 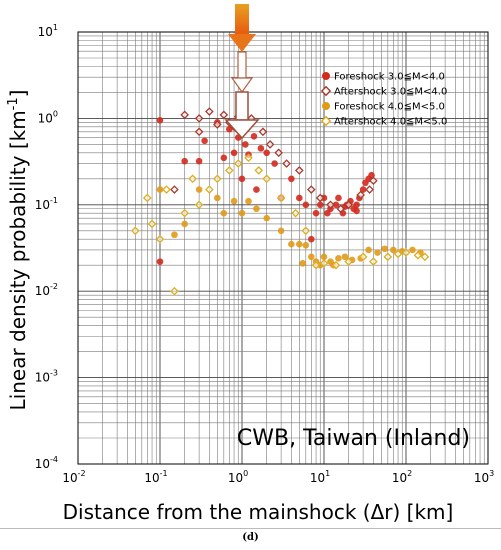 I want to click on x-tick-exp: 2, so click(x=409, y=473).